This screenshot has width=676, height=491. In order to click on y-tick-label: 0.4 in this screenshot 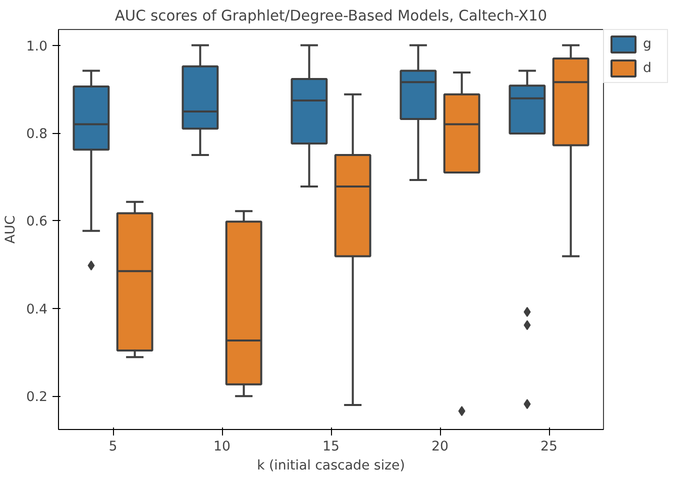, I will do `click(37, 310)`.